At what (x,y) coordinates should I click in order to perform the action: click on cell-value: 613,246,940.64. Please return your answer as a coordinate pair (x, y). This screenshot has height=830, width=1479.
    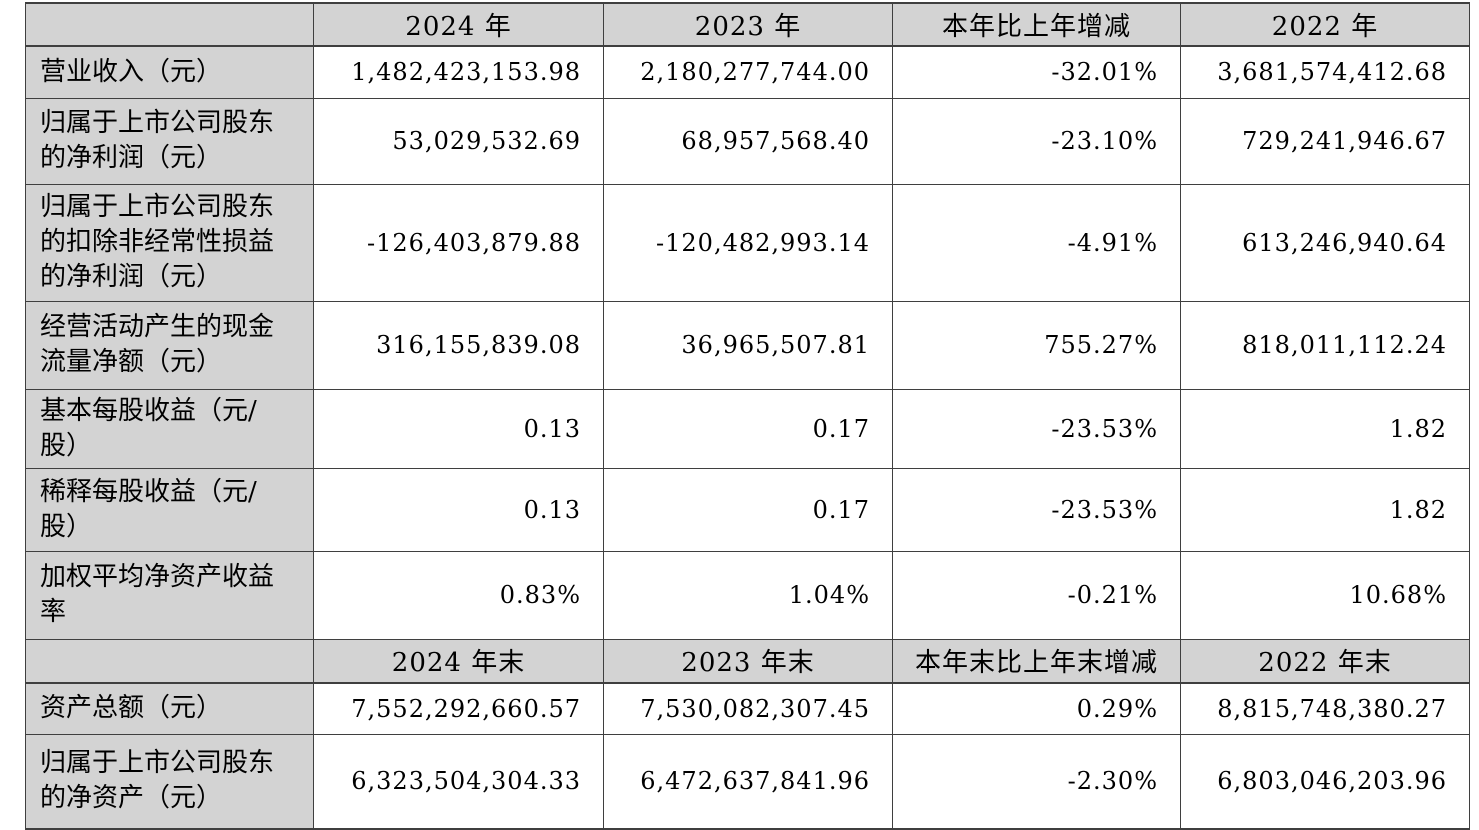
    Looking at the image, I should click on (1325, 242).